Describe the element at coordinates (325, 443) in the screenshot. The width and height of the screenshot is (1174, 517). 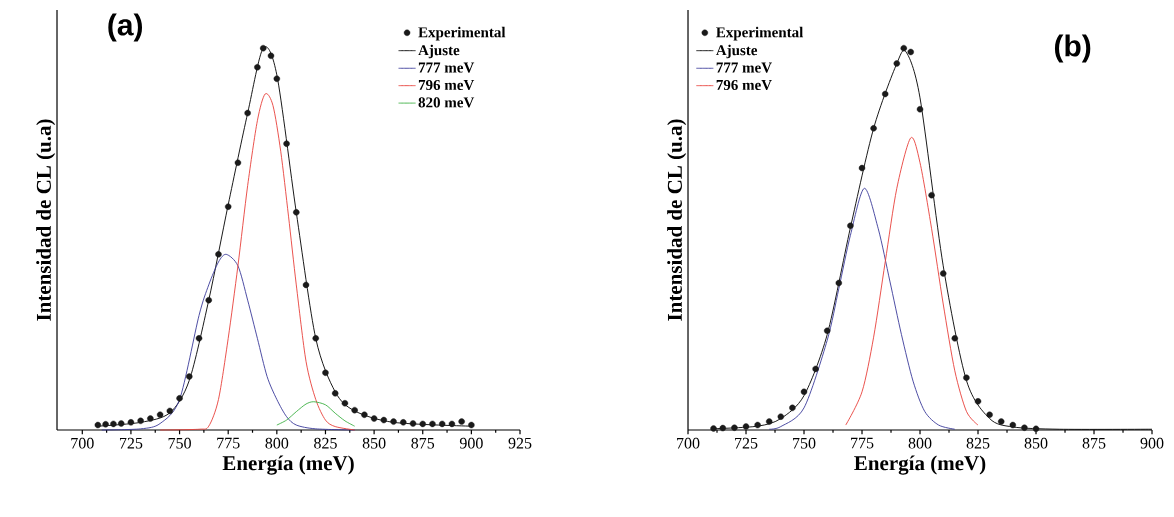
I see `x-tick-label: 825` at that location.